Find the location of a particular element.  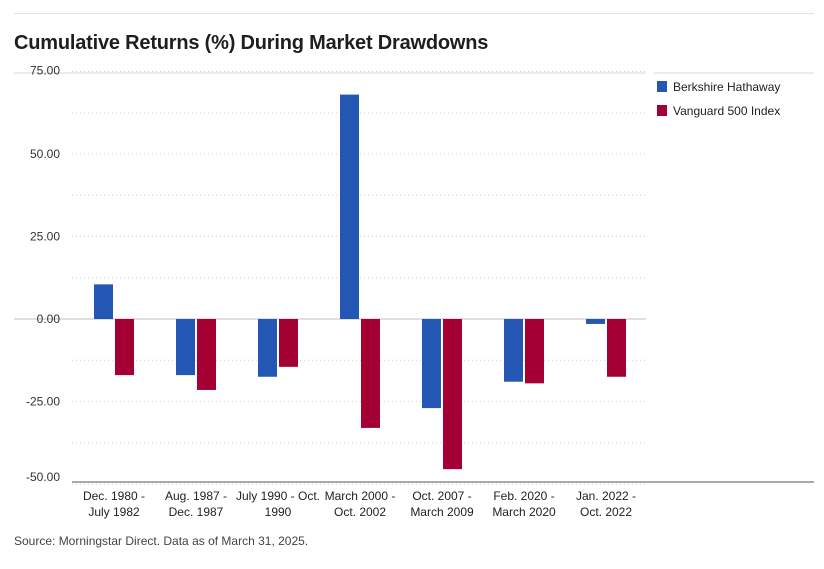

x-tick-label: Dec. 1987 is located at coordinates (196, 512).